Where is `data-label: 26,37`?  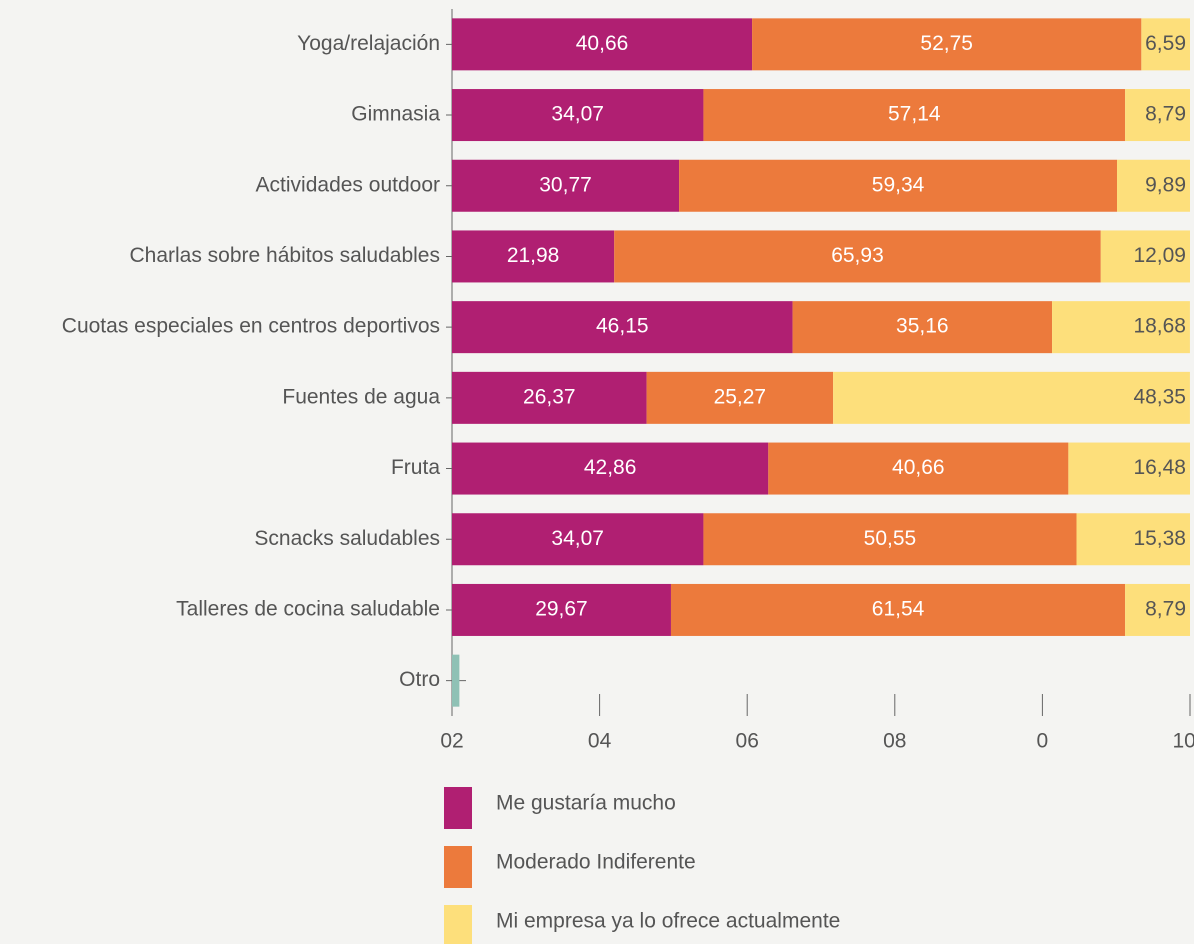 data-label: 26,37 is located at coordinates (549, 396).